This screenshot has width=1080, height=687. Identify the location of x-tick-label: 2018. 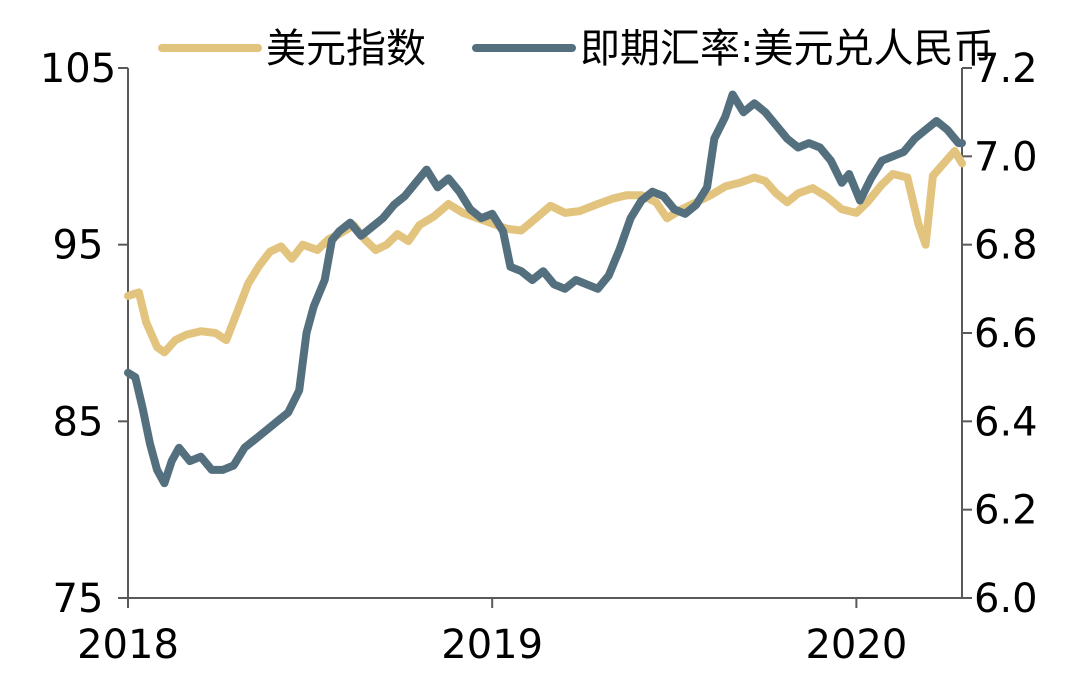
(128, 645).